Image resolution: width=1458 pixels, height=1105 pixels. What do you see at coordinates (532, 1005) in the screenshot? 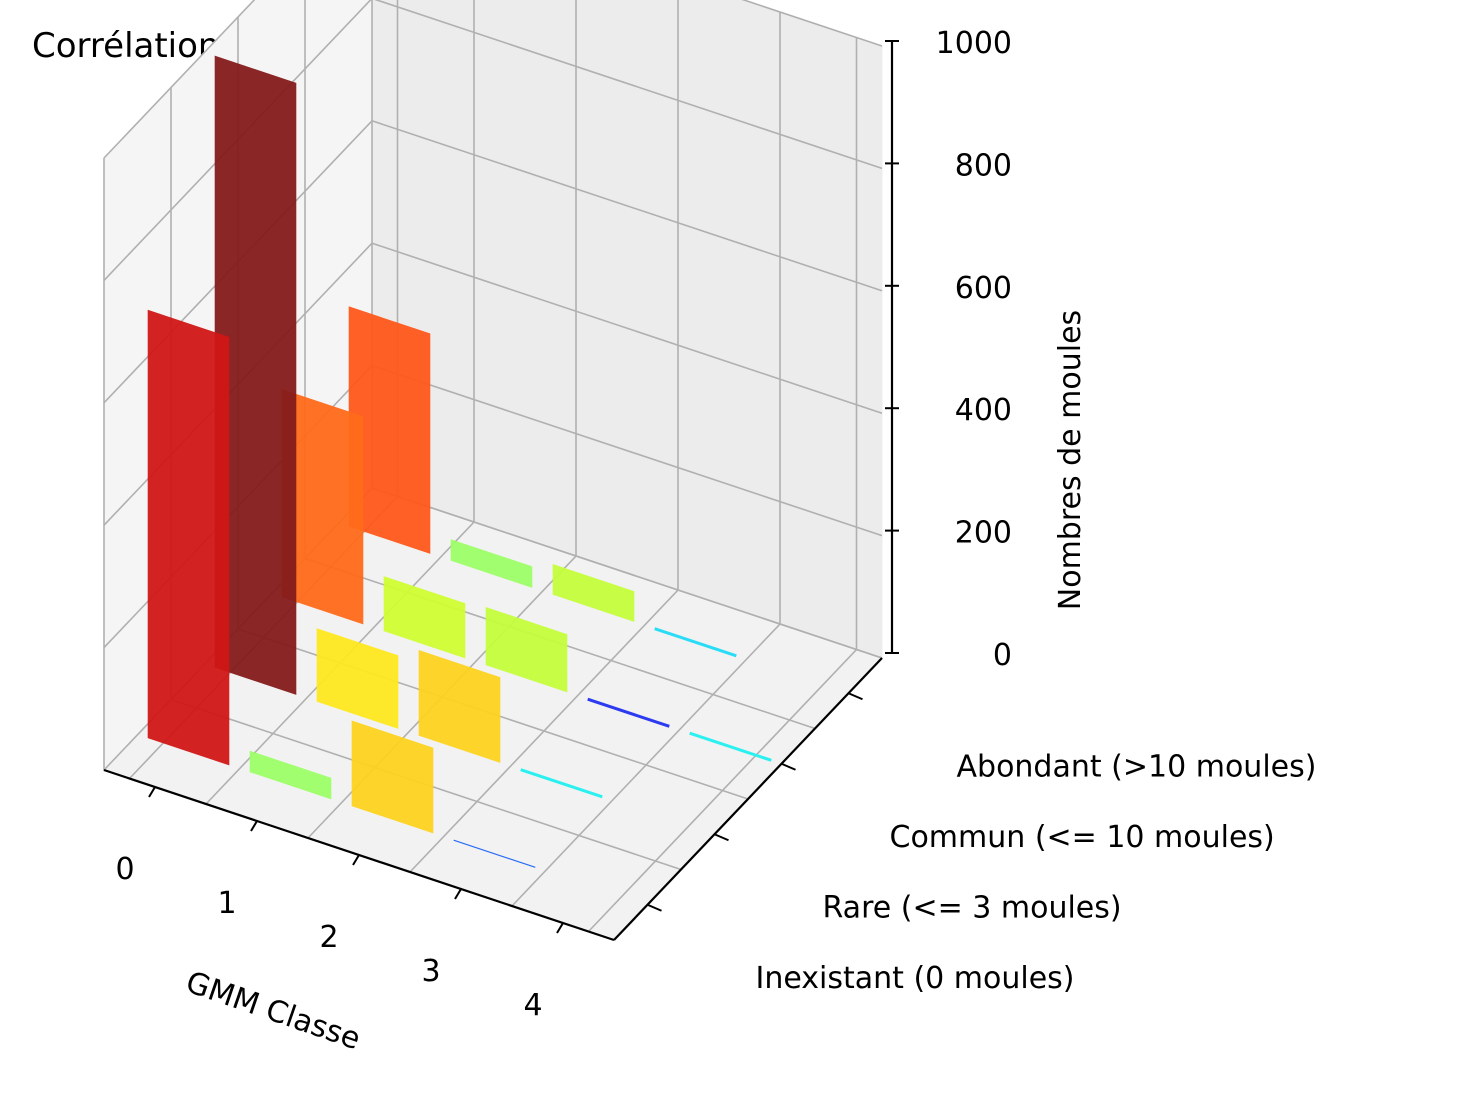
I see `x-tick-label: 4` at bounding box center [532, 1005].